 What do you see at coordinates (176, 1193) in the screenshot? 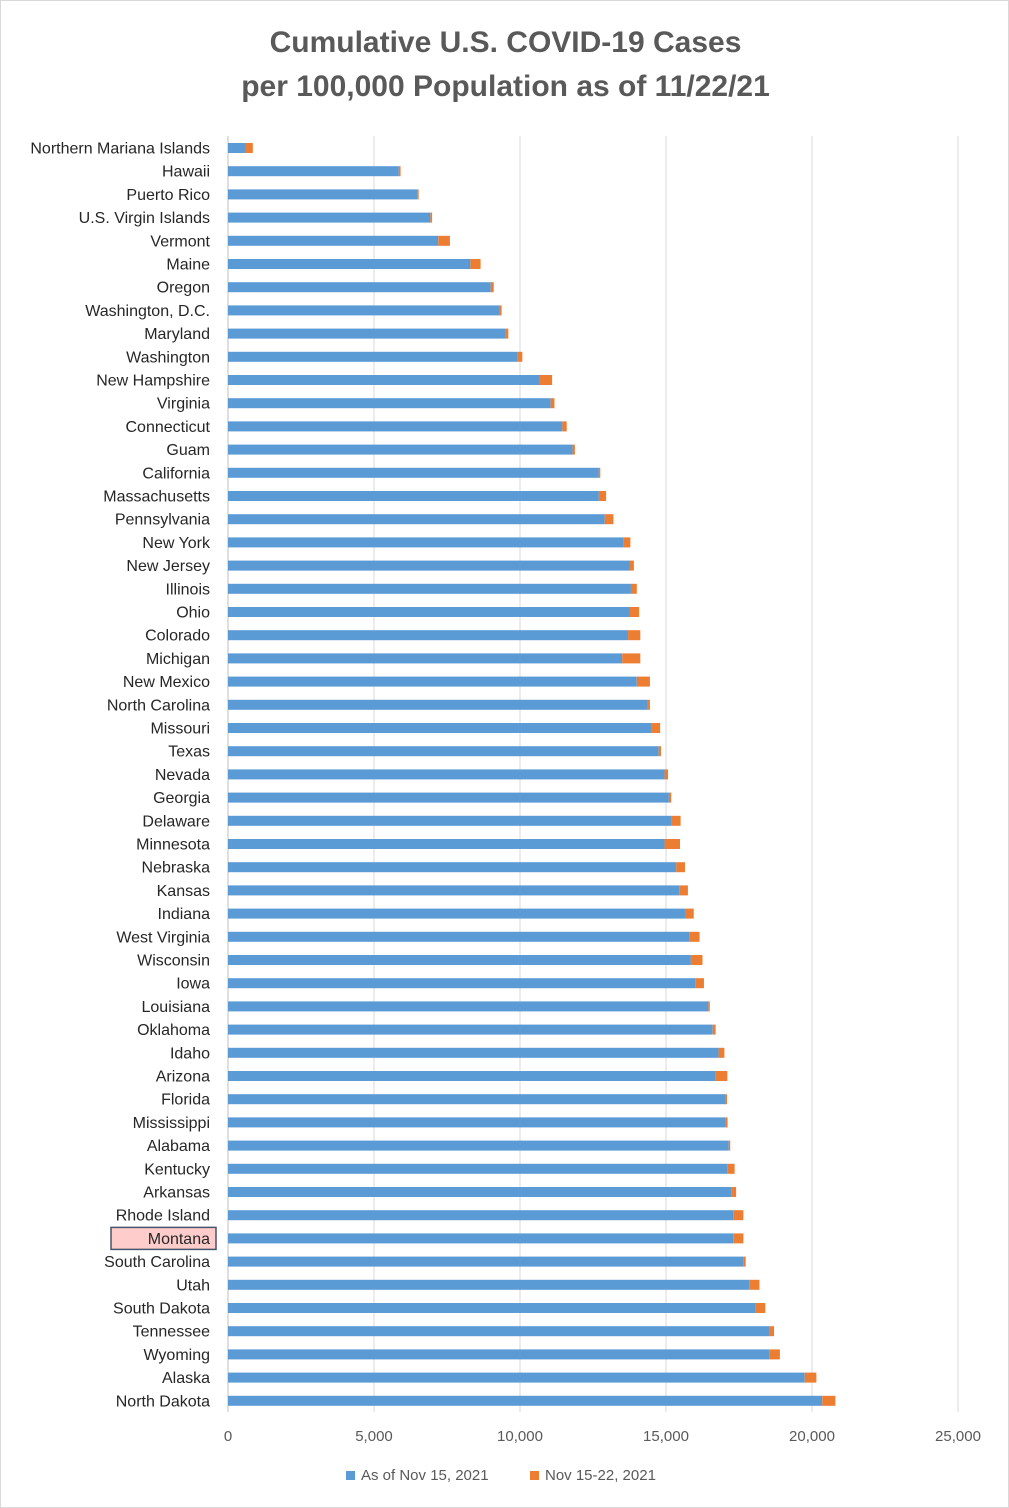
I see `category-label: Arkansas` at bounding box center [176, 1193].